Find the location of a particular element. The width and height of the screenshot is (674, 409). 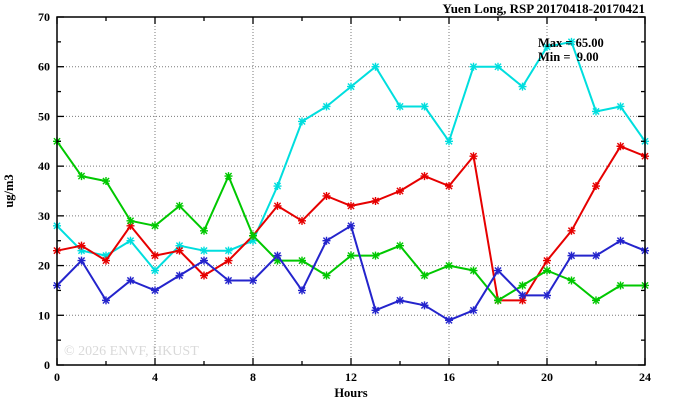

marker-blue-series-h7 is located at coordinates (228, 280).